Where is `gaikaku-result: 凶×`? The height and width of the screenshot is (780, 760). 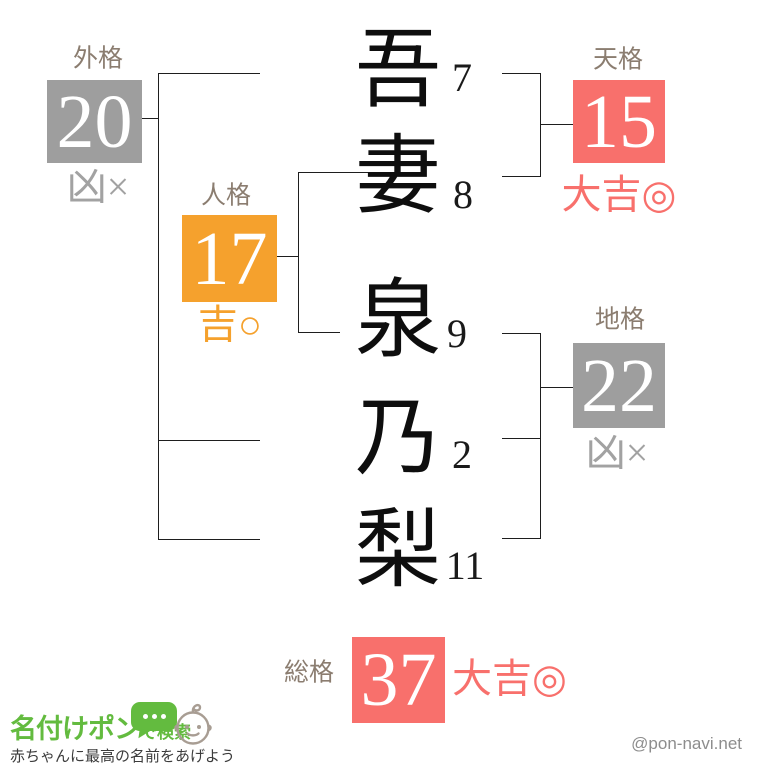
gaikaku-result: 凶× is located at coordinates (98, 186).